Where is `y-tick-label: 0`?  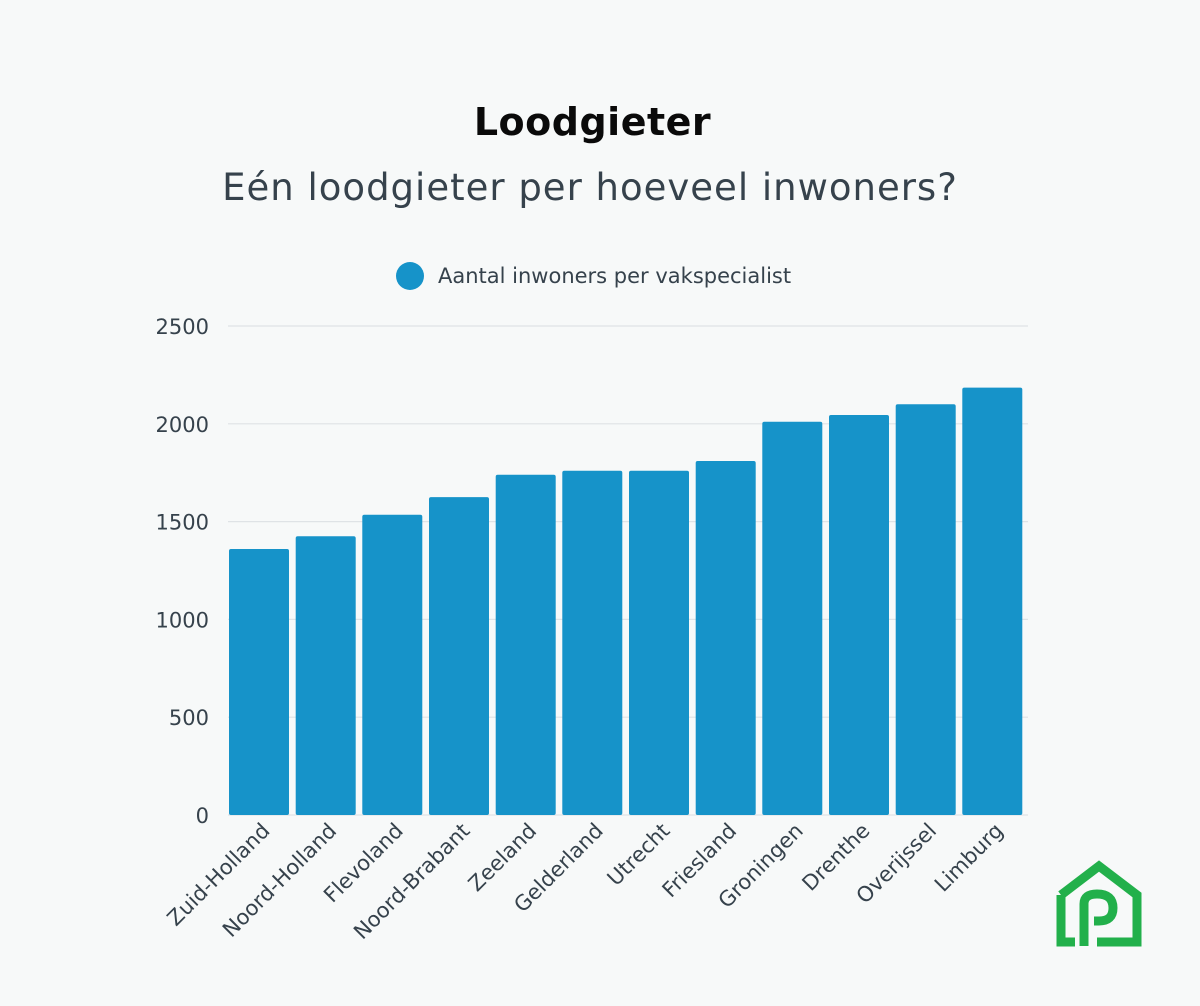 y-tick-label: 0 is located at coordinates (202, 816).